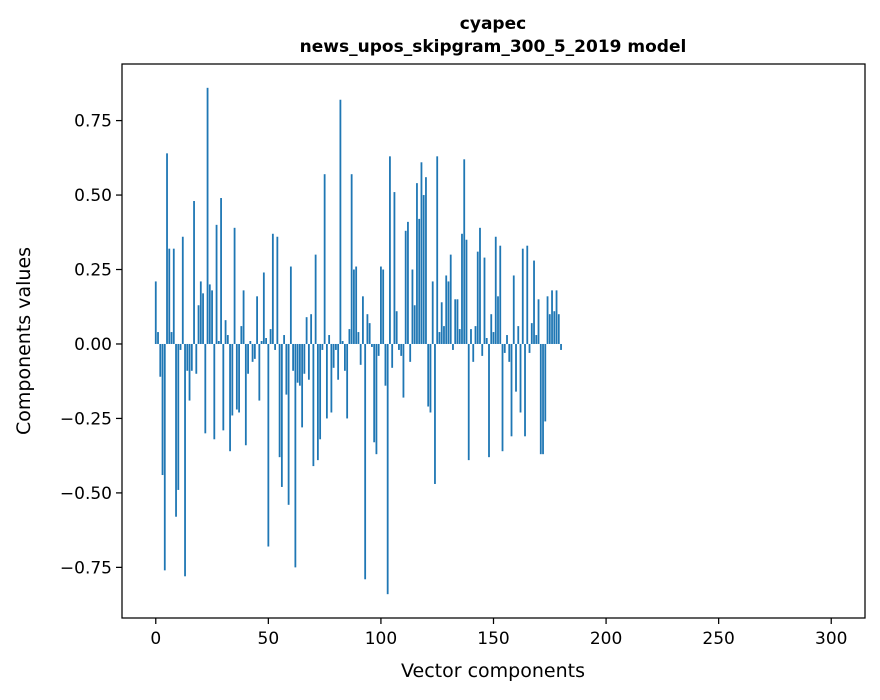 This screenshot has height=700, width=880. Describe the element at coordinates (86, 568) in the screenshot. I see `y-tick-label: −0.75` at that location.